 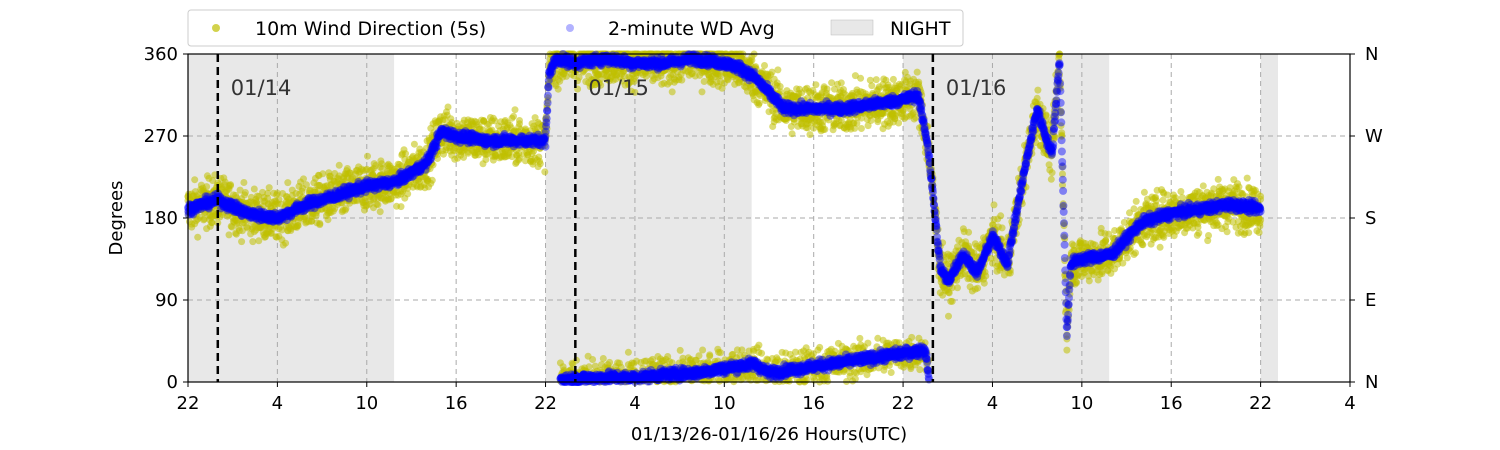 I want to click on wind-5s-point-2072, so click(x=702, y=92).